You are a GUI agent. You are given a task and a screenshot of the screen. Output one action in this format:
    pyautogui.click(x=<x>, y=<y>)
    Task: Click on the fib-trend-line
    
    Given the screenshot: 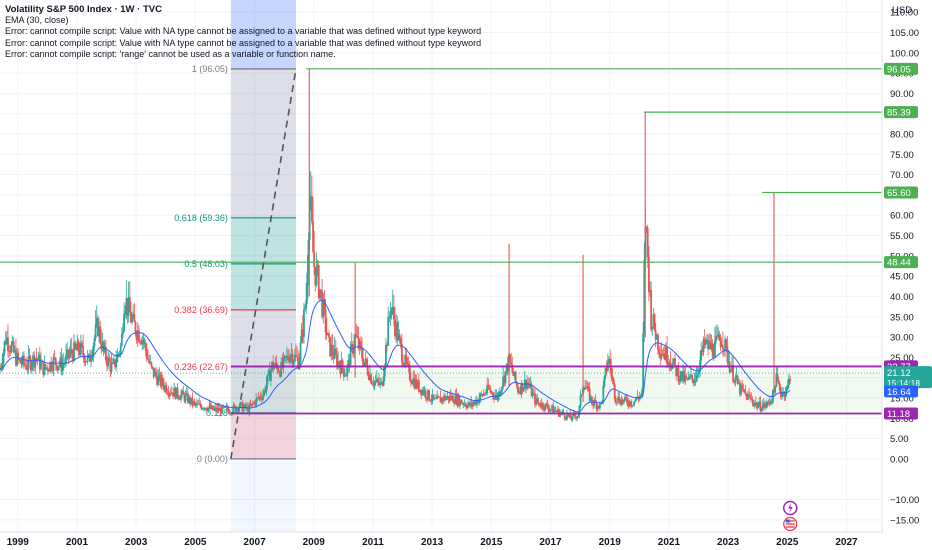 What is the action you would take?
    pyautogui.click(x=263, y=264)
    